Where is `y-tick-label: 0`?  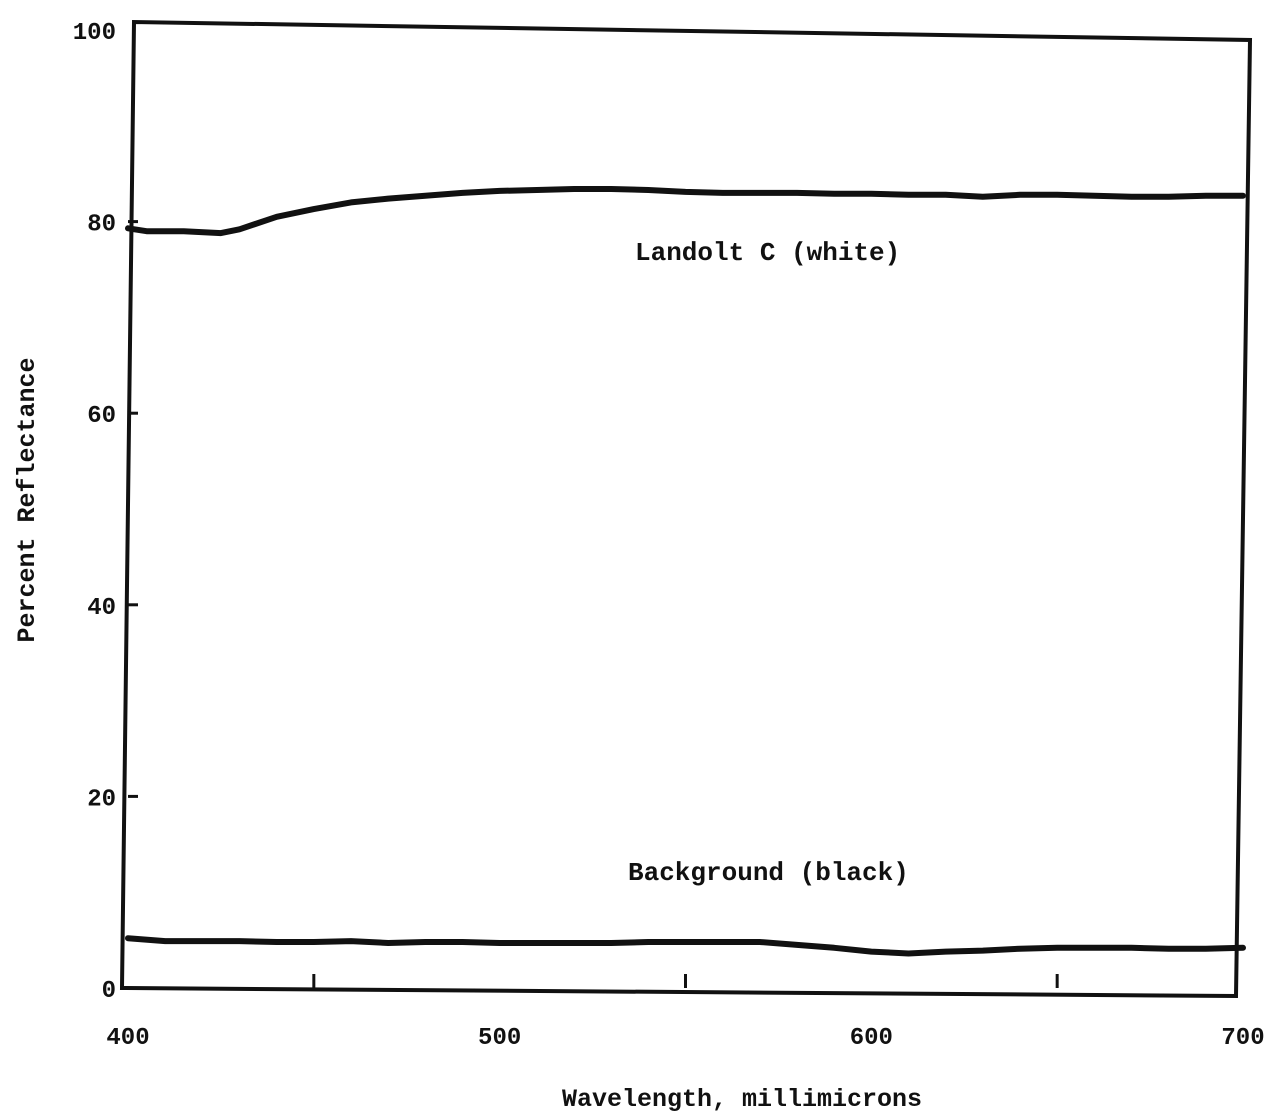
y-tick-label: 0 is located at coordinates (109, 991).